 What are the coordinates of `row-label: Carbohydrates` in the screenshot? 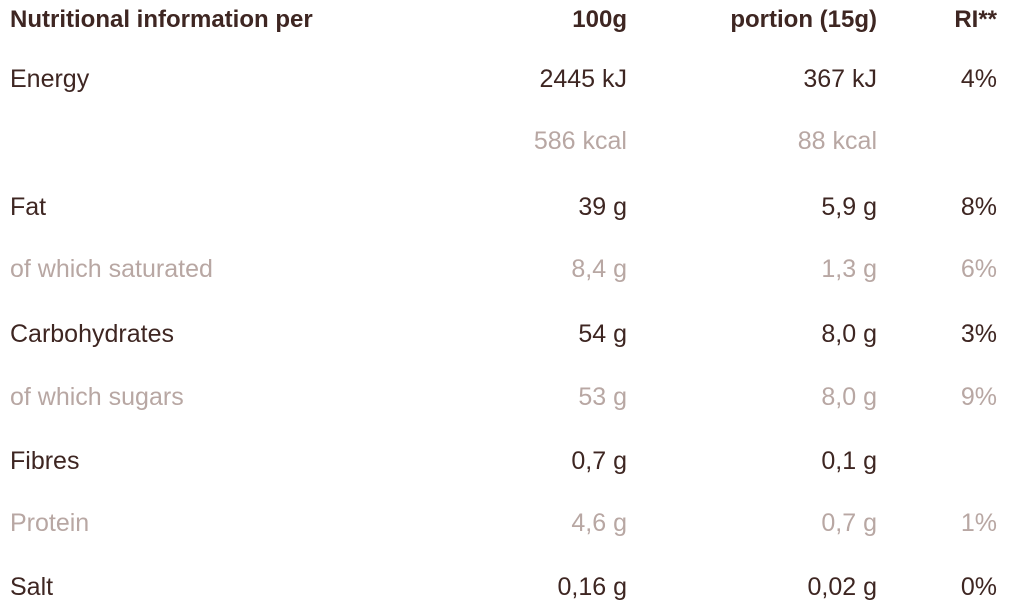 It's located at (92, 334).